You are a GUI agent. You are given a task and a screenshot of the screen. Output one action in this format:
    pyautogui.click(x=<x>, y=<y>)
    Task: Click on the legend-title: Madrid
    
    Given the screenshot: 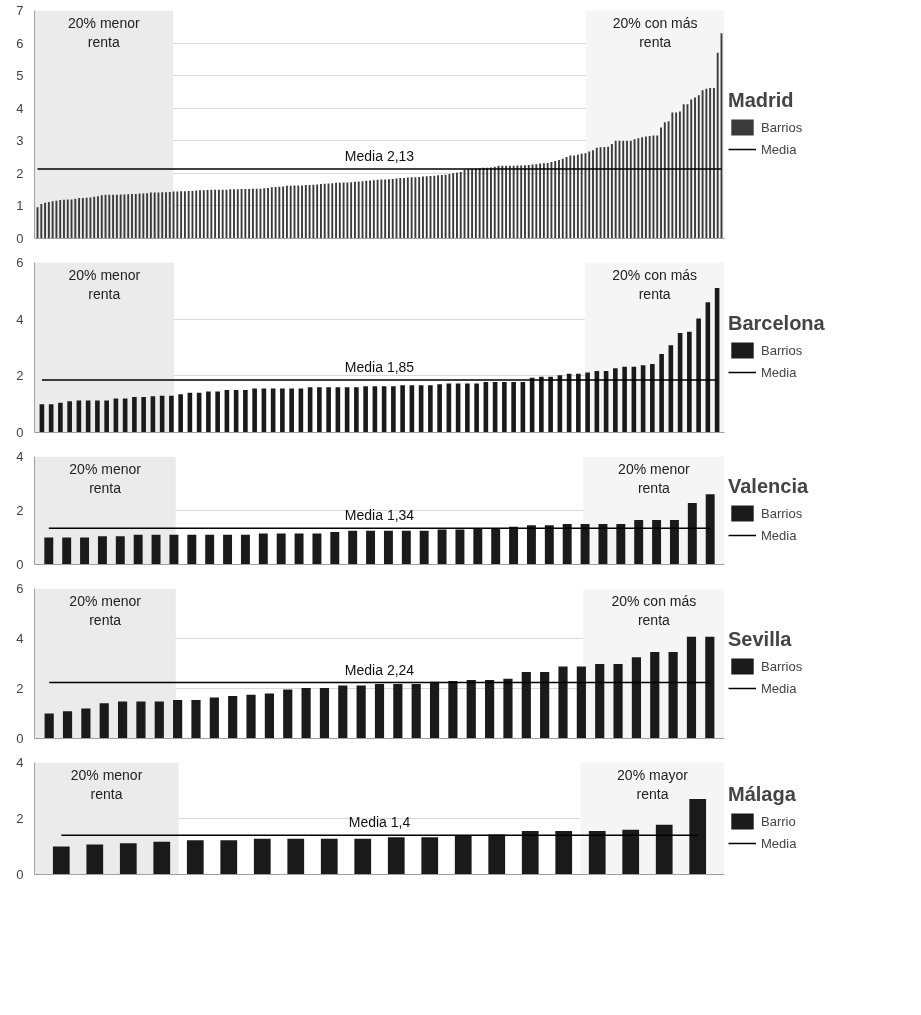 What is the action you would take?
    pyautogui.click(x=761, y=100)
    